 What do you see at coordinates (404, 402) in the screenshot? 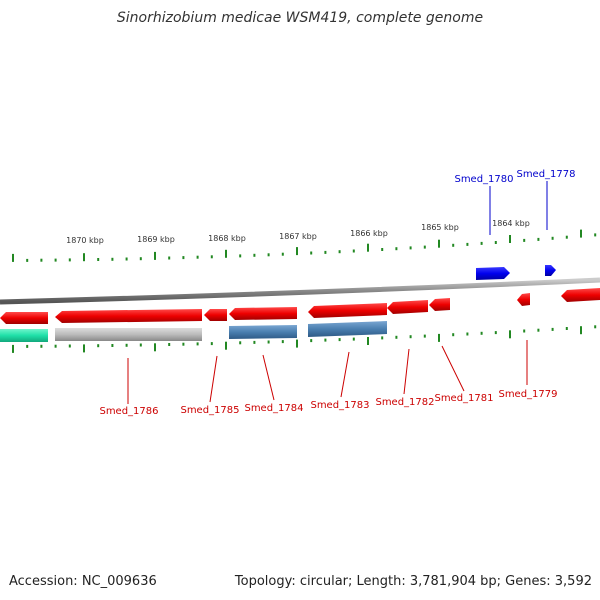
I see `label-smed-1782: Smed_1782` at bounding box center [404, 402].